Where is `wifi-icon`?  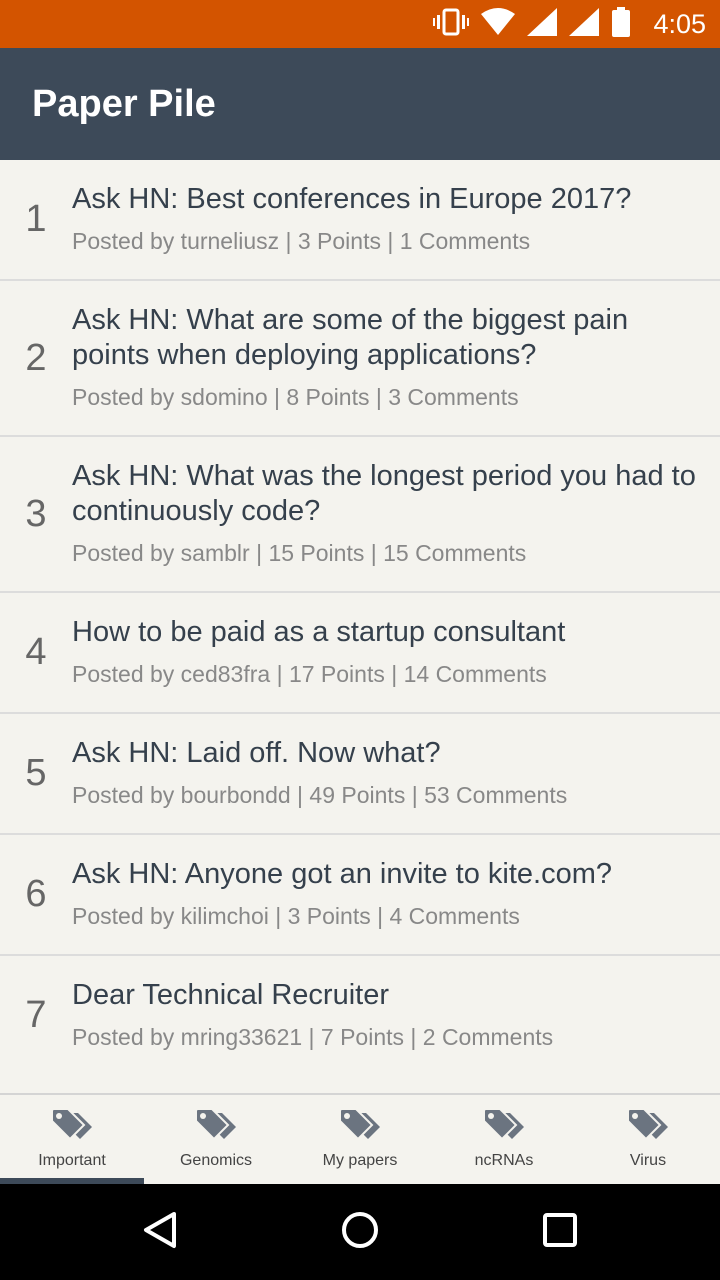 wifi-icon is located at coordinates (498, 24).